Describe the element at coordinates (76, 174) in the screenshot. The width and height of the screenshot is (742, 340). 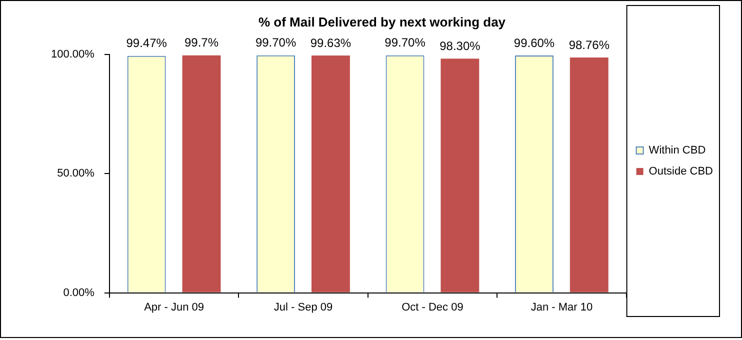
I see `y-tick-label: 50.00%` at that location.